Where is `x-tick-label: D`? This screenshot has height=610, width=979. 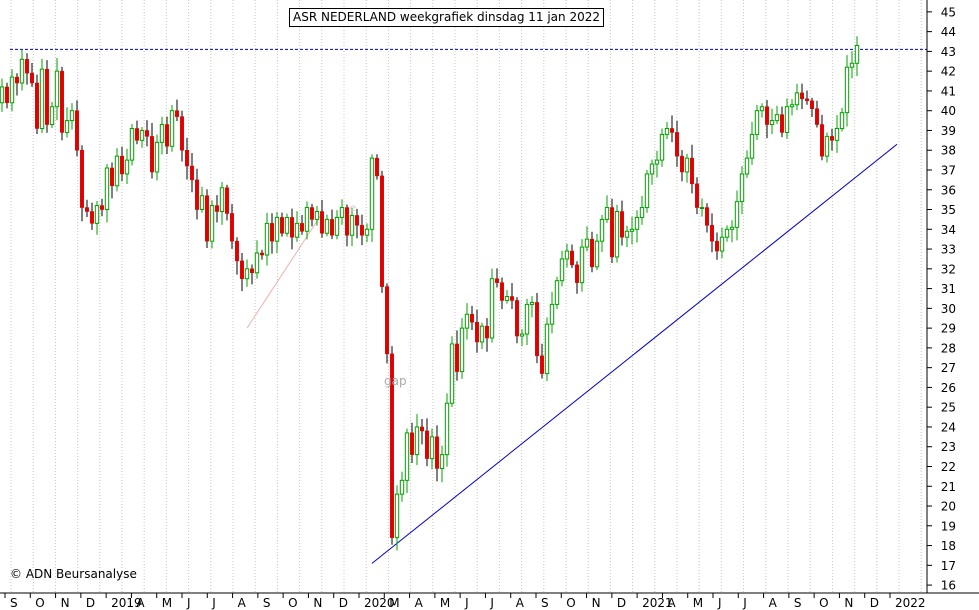 x-tick-label: D is located at coordinates (90, 603).